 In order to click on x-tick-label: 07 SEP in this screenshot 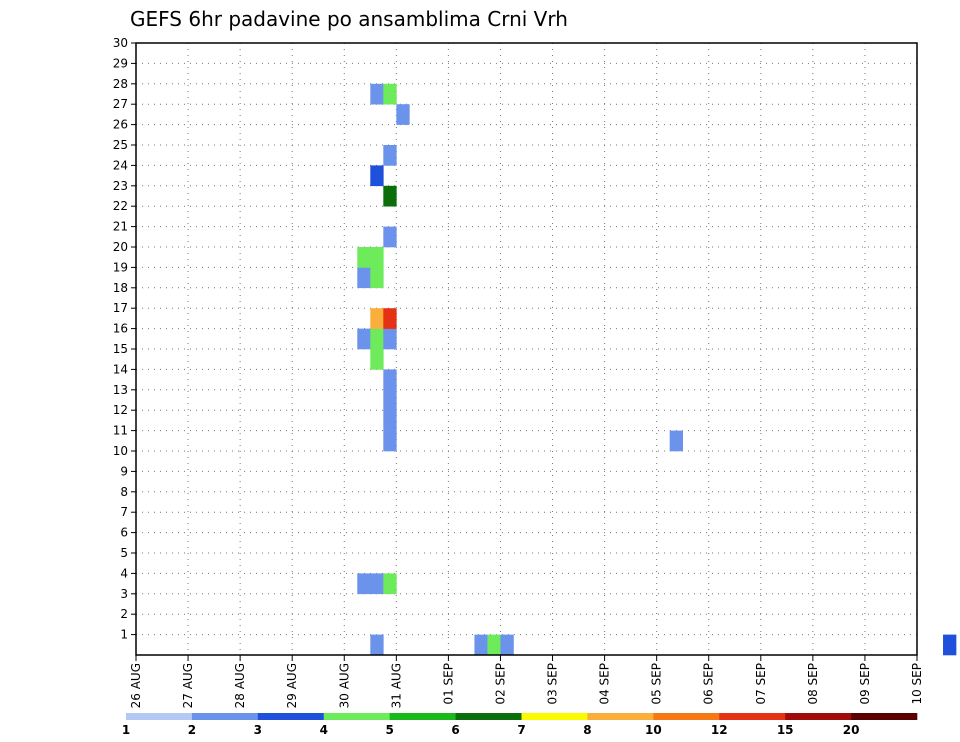, I will do `click(761, 684)`.